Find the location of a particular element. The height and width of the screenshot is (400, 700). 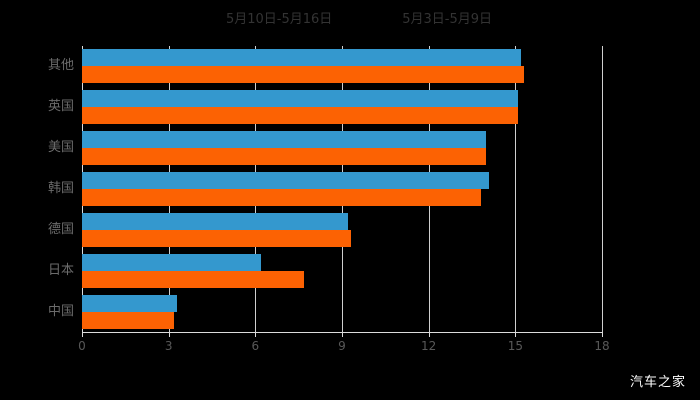

x-tick-label-0: 0 is located at coordinates (82, 346).